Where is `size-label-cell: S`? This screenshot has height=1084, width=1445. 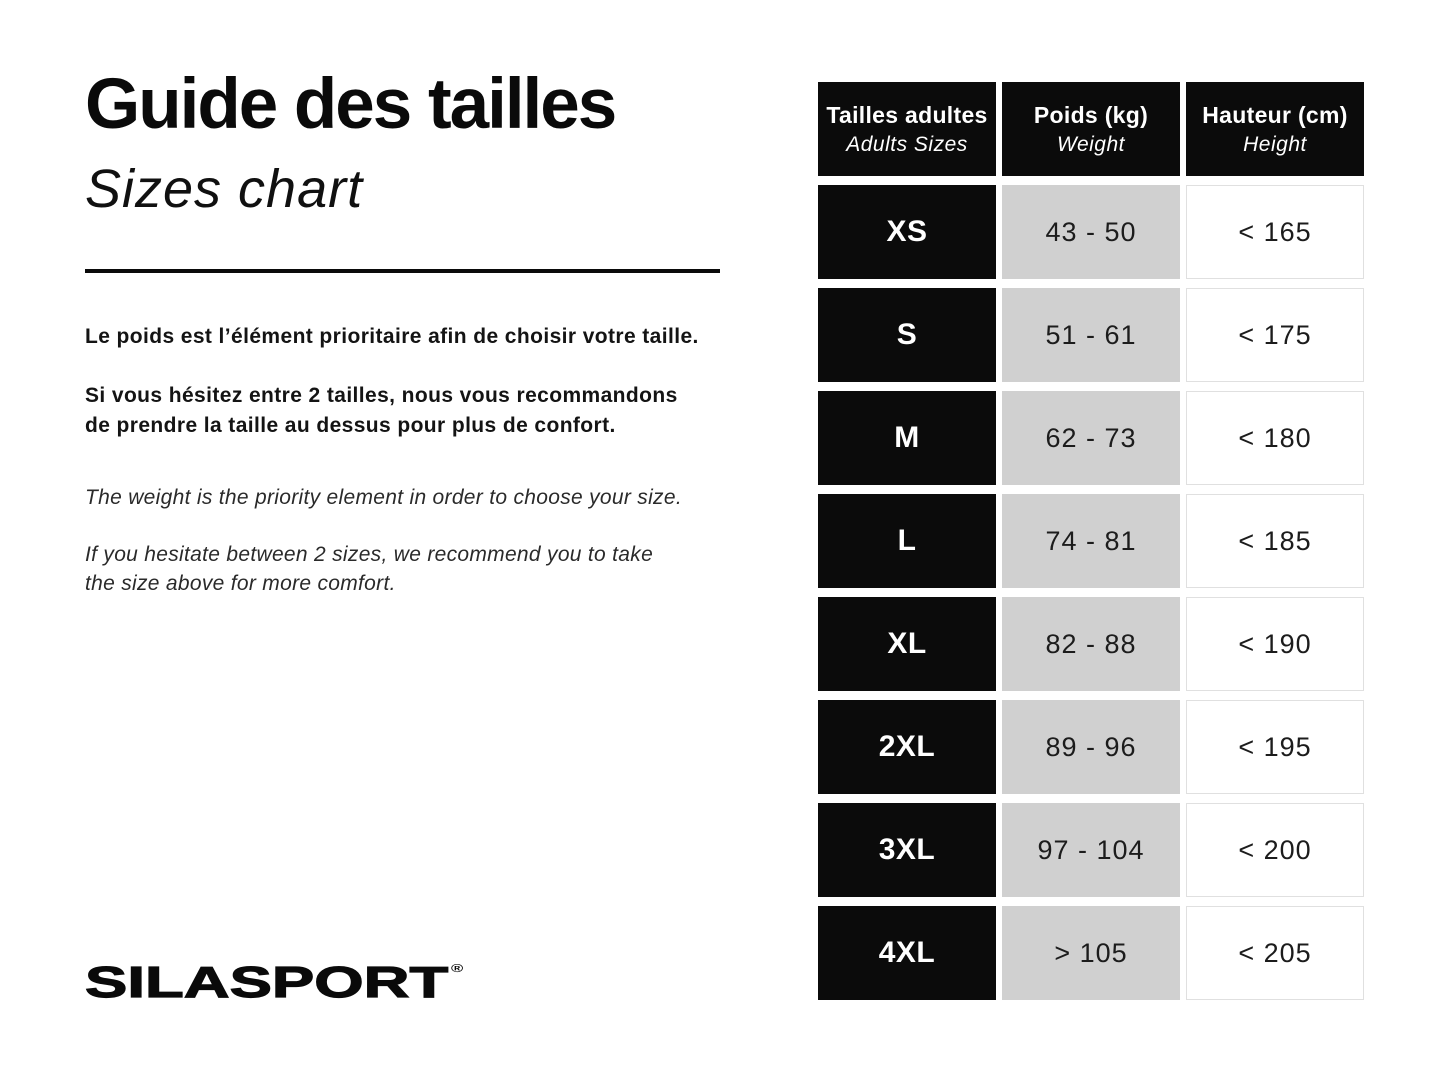
size-label-cell: S is located at coordinates (907, 335).